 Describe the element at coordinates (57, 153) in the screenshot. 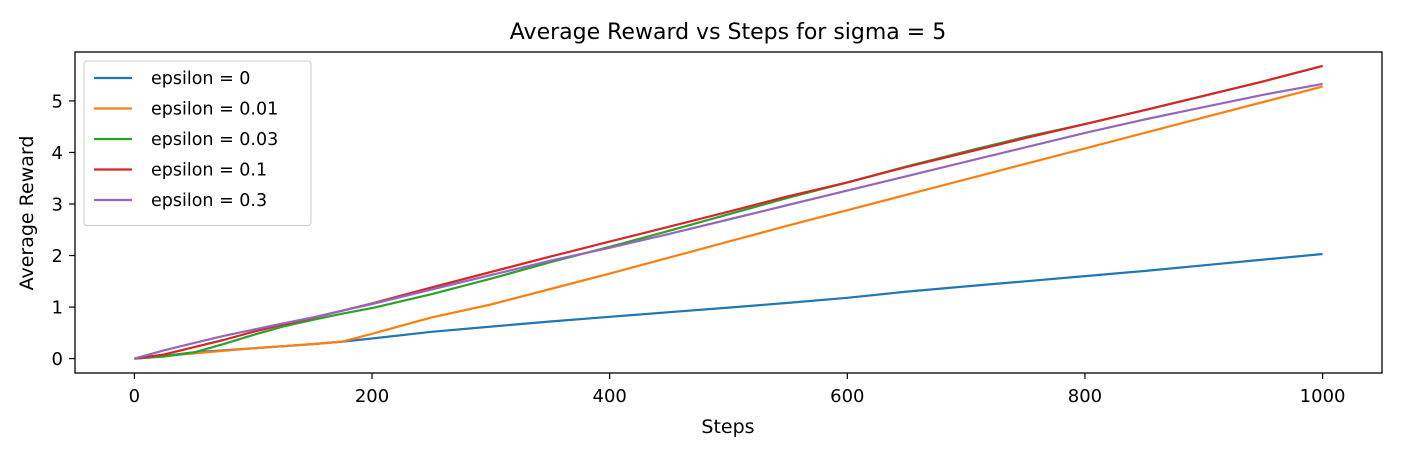

I see `y-tick-label: 4` at that location.